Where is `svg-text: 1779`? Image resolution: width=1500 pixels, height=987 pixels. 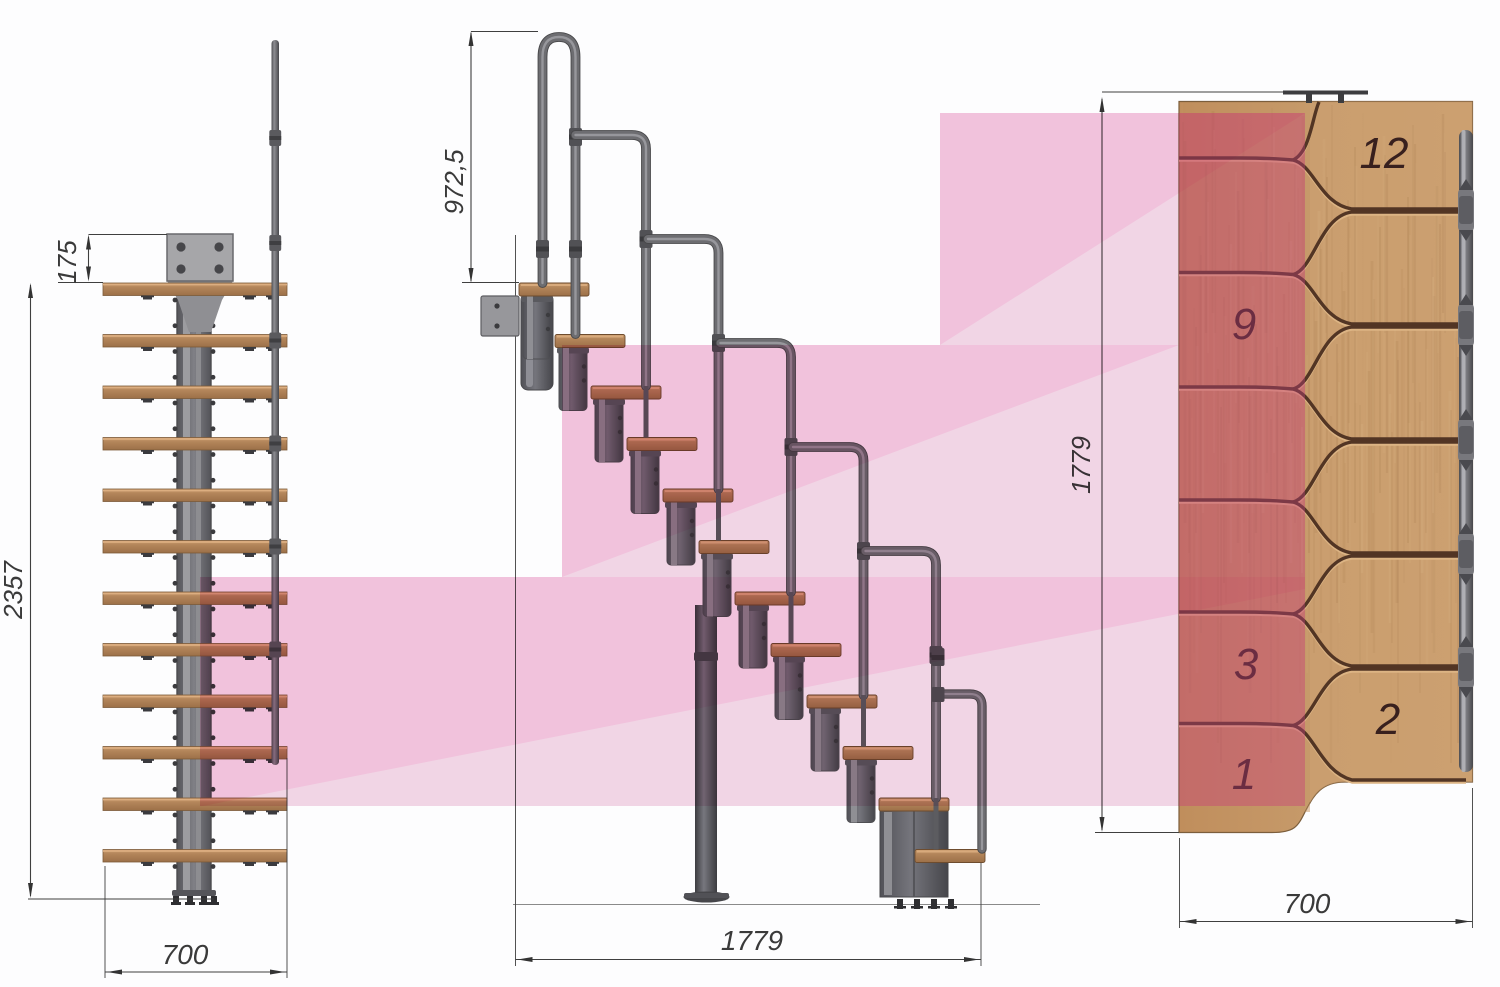 svg-text: 1779 is located at coordinates (752, 940).